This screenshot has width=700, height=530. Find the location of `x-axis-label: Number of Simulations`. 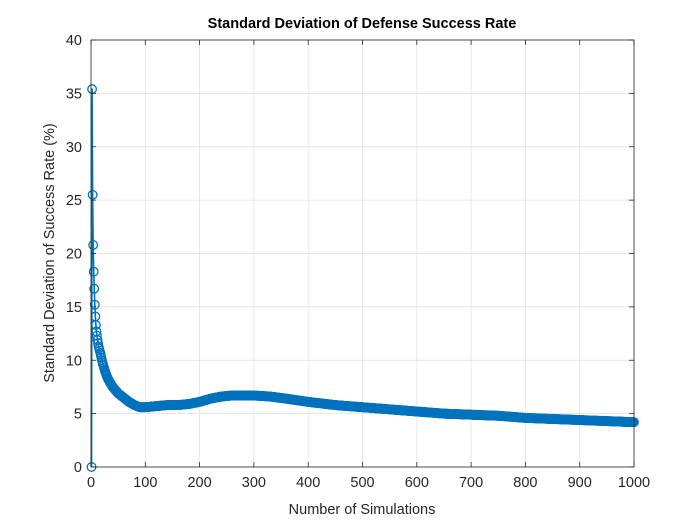

x-axis-label: Number of Simulations is located at coordinates (362, 510).